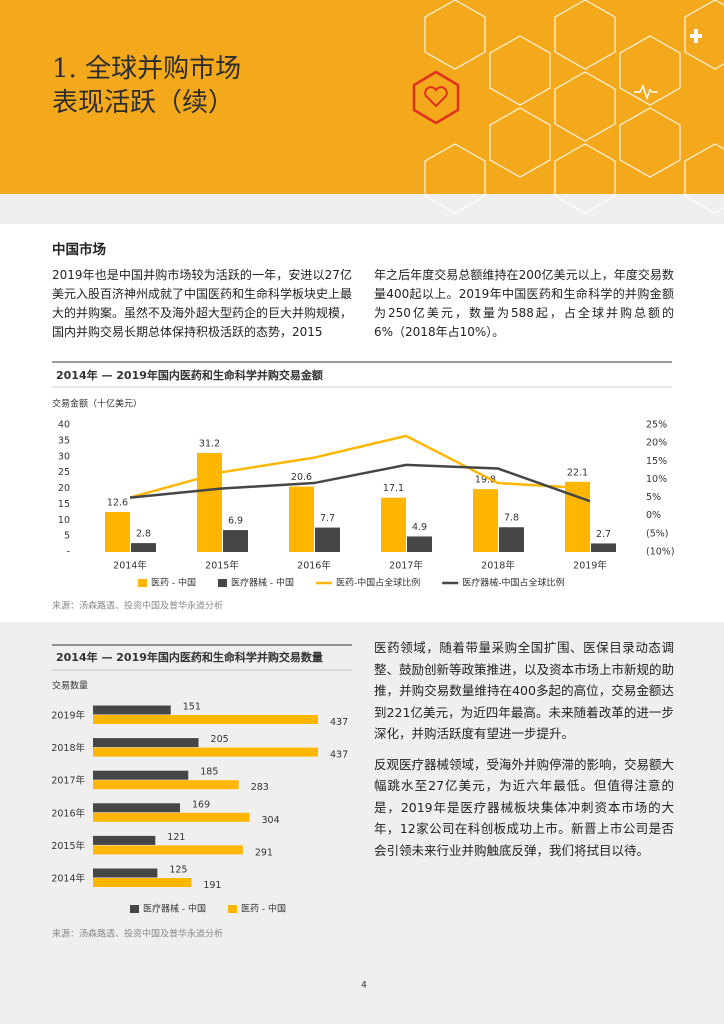  What do you see at coordinates (130, 566) in the screenshot?
I see `x-tick-label: 2014年` at bounding box center [130, 566].